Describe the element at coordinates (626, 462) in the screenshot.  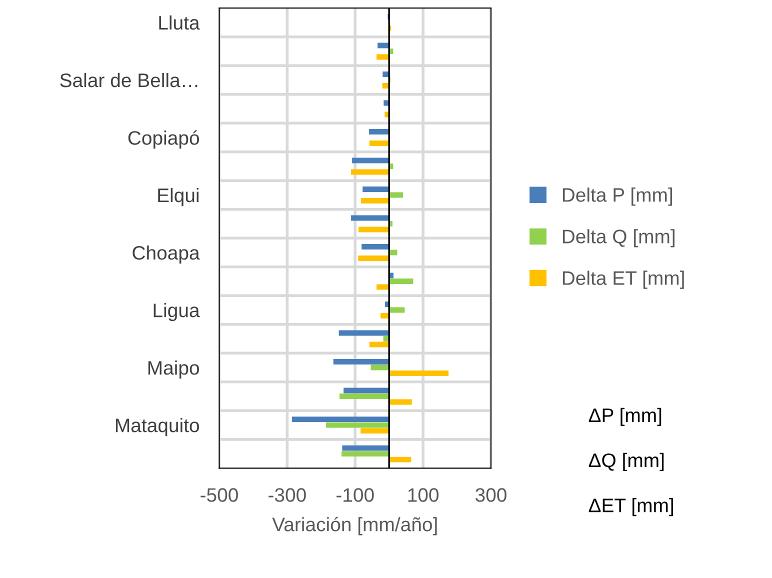
I see `text: ΔQ [mm]` at that location.